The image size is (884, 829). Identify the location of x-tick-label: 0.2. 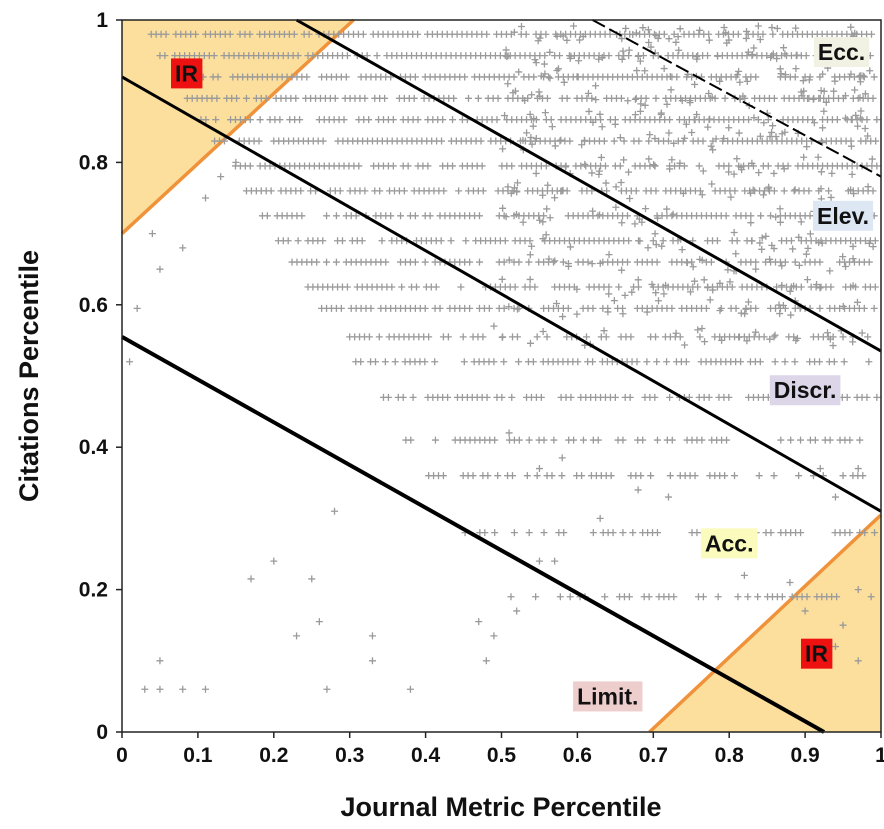
(273, 755).